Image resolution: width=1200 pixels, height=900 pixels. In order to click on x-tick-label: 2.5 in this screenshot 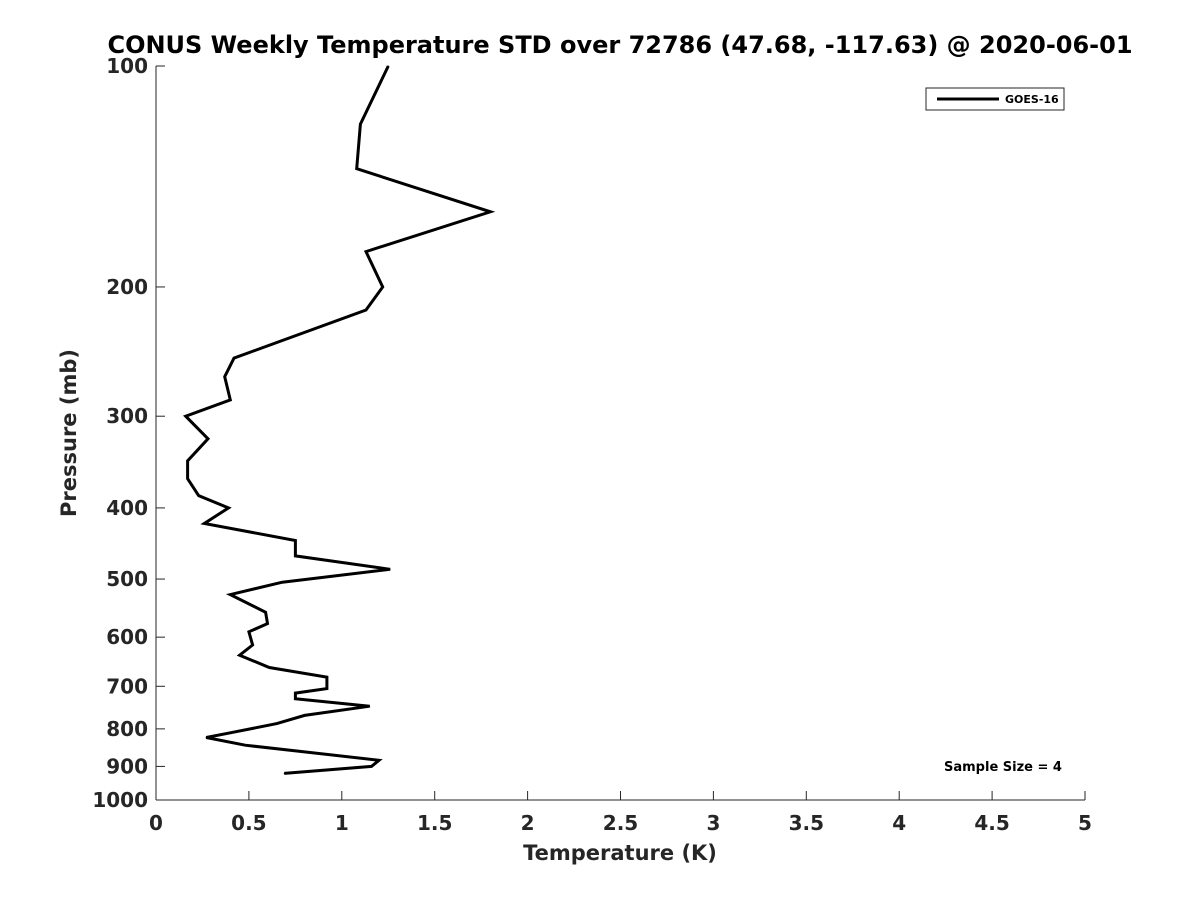, I will do `click(620, 823)`.